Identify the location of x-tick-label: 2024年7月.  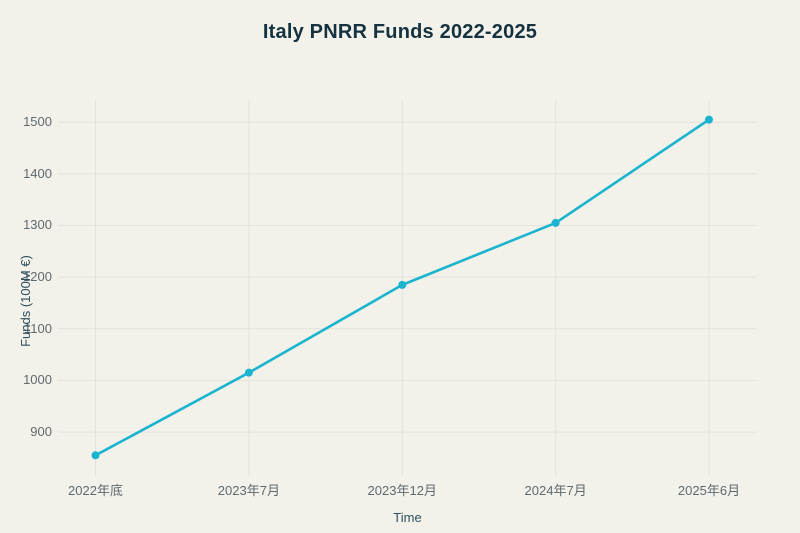
(555, 490).